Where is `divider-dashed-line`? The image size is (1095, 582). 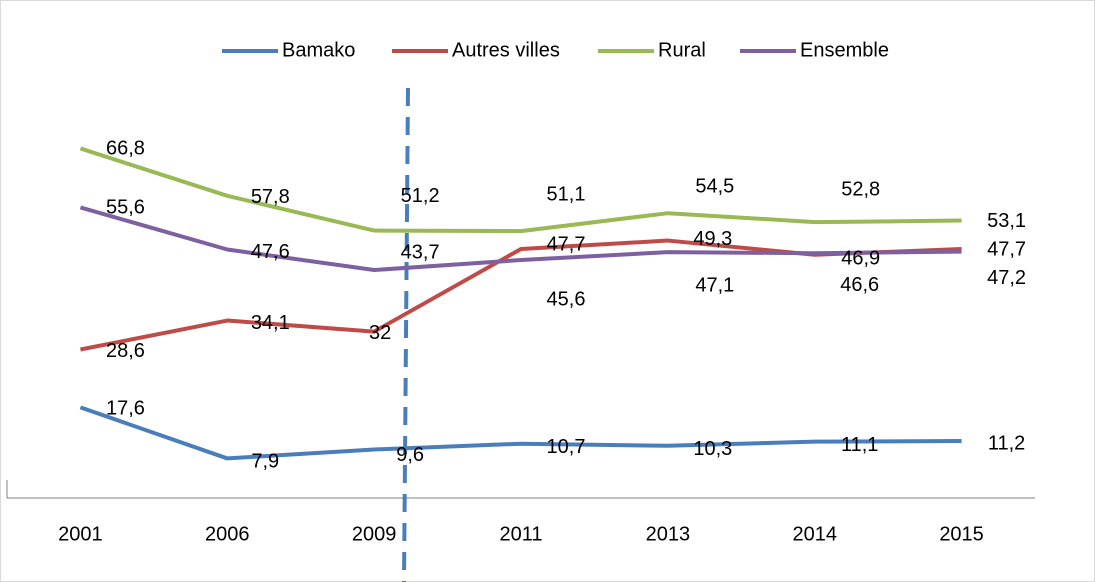
divider-dashed-line is located at coordinates (406, 334).